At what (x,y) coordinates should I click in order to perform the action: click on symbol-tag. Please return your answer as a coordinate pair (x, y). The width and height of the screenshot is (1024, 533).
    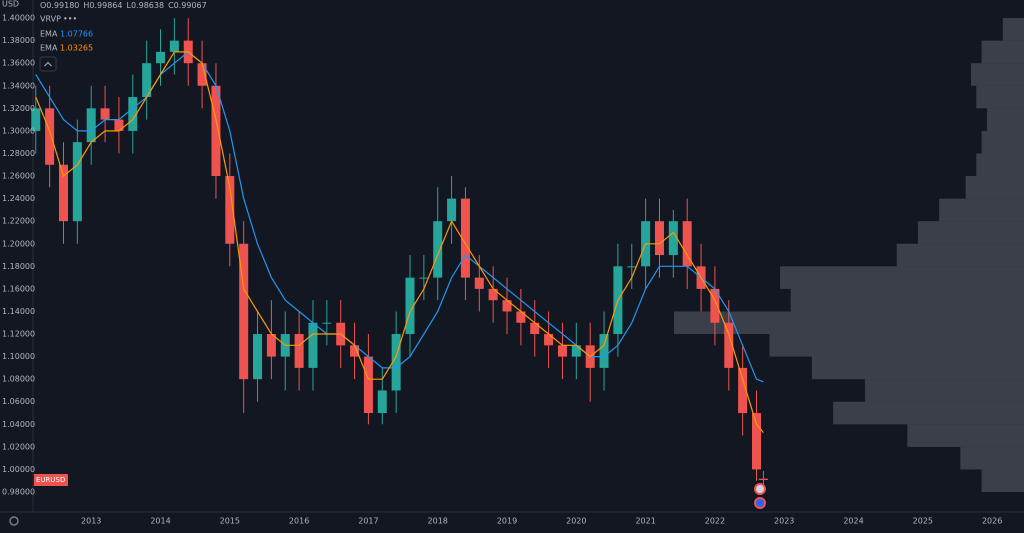
    Looking at the image, I should click on (51, 479).